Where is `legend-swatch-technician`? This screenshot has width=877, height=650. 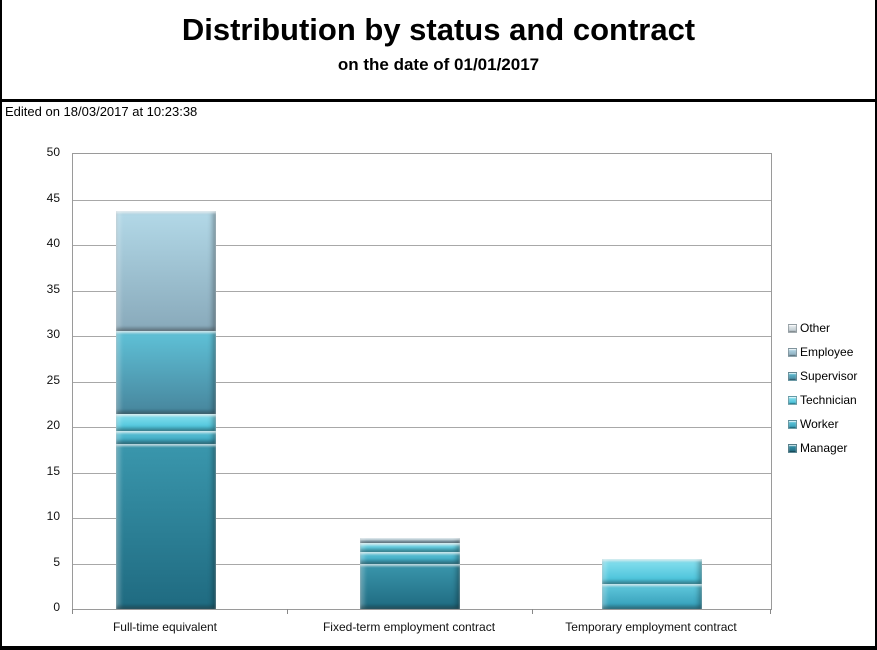
legend-swatch-technician is located at coordinates (792, 400).